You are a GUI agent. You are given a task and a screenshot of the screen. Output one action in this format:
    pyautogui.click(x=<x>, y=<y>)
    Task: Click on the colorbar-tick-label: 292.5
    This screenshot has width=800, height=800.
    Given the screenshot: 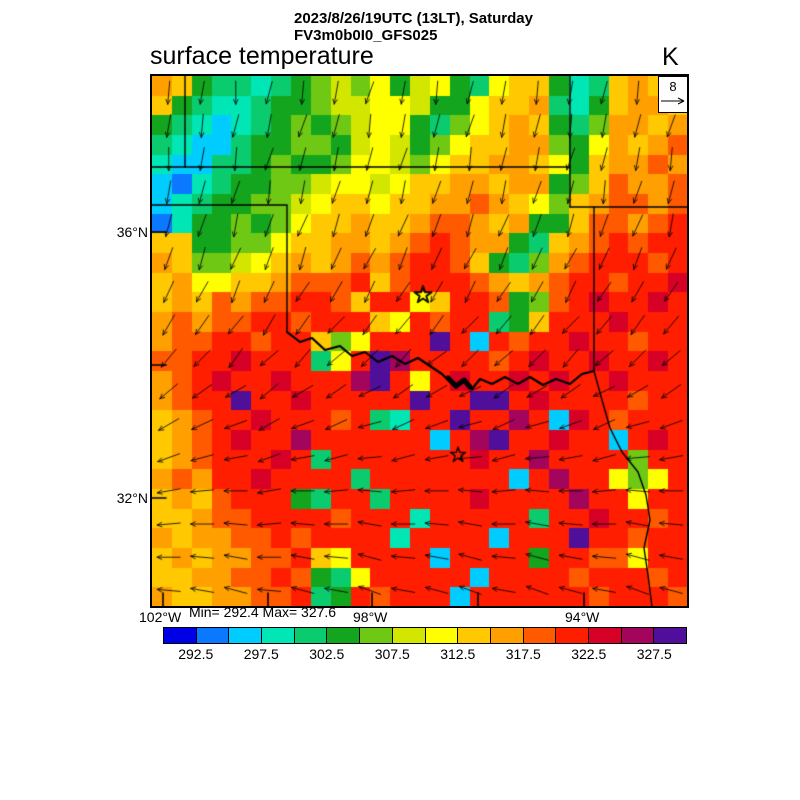 What is the action you would take?
    pyautogui.click(x=196, y=654)
    